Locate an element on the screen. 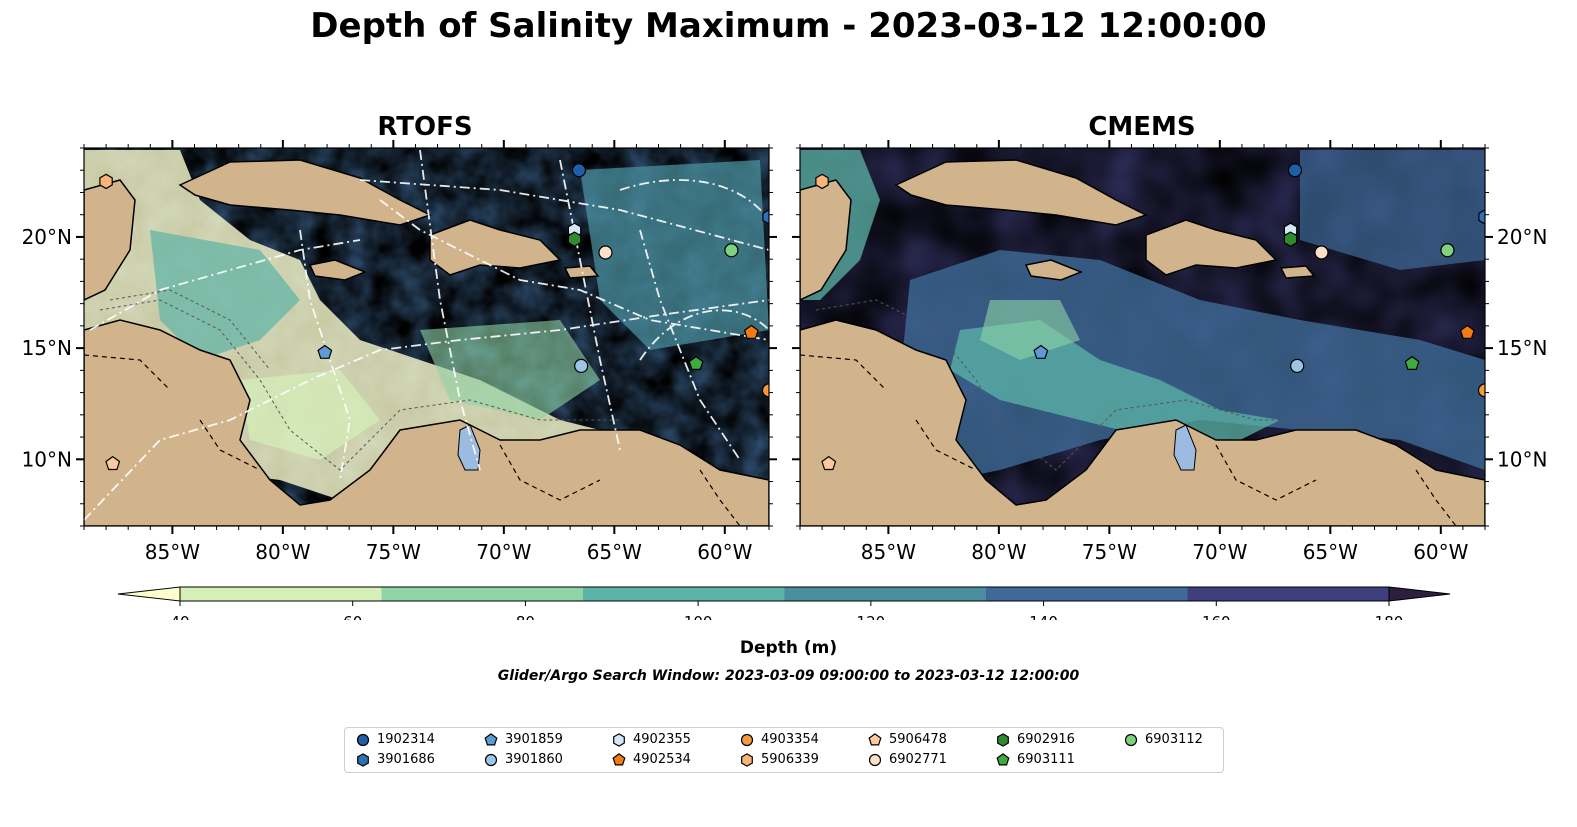 Image resolution: width=1577 pixels, height=827 pixels. colorbar-tick-label: 100 is located at coordinates (698, 616).